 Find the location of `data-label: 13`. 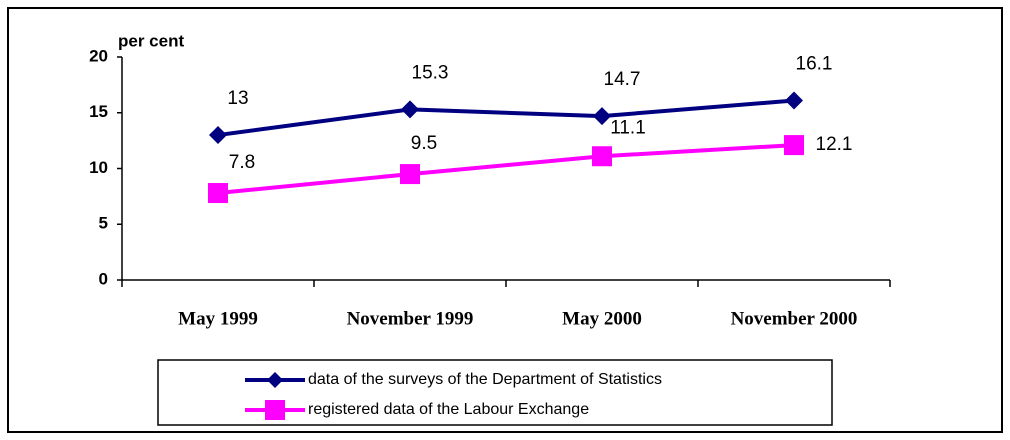

data-label: 13 is located at coordinates (237, 98).